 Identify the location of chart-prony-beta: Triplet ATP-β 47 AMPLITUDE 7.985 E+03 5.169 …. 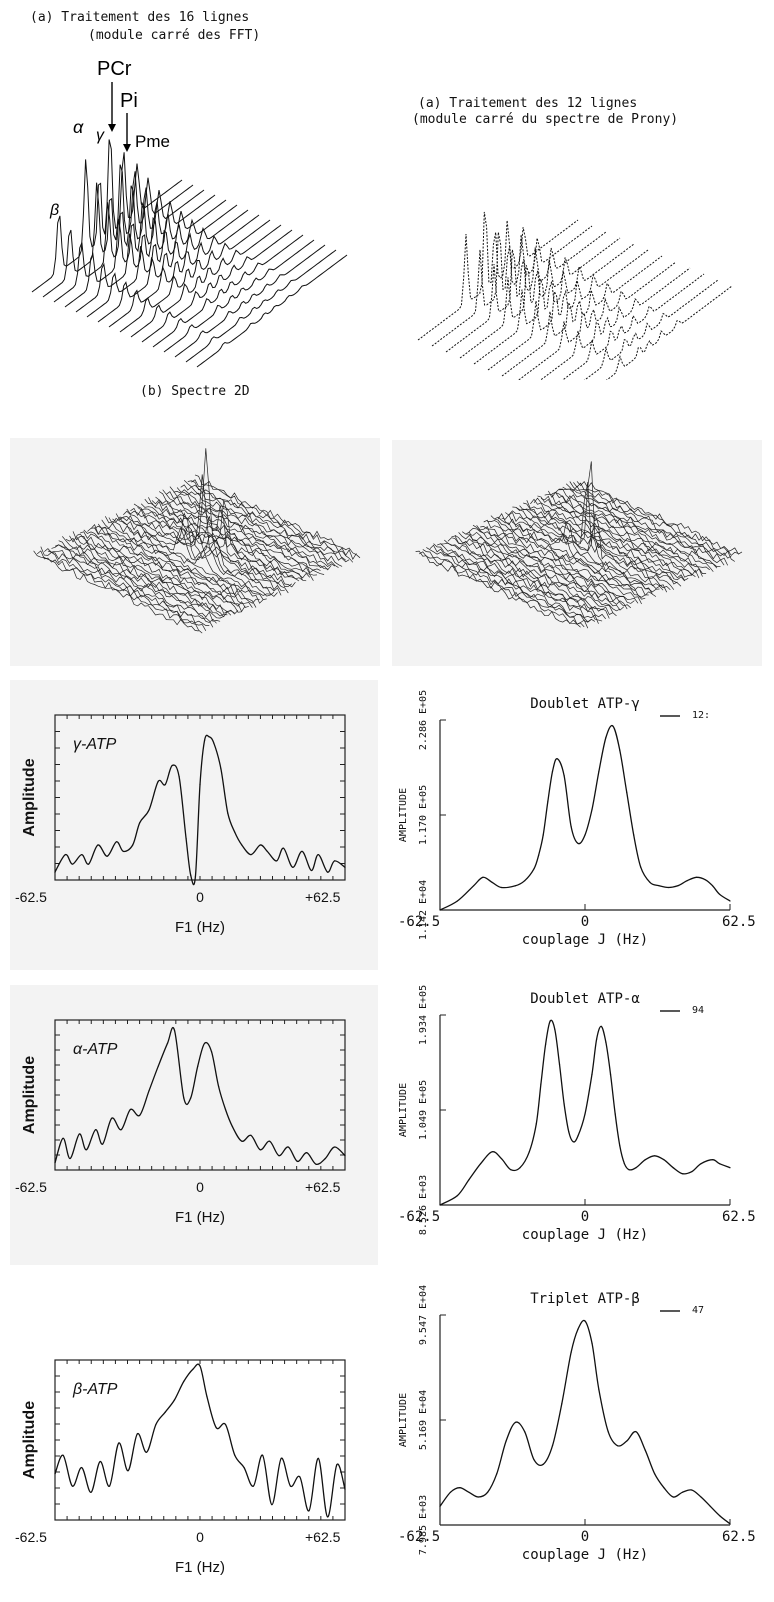
(580, 1436).